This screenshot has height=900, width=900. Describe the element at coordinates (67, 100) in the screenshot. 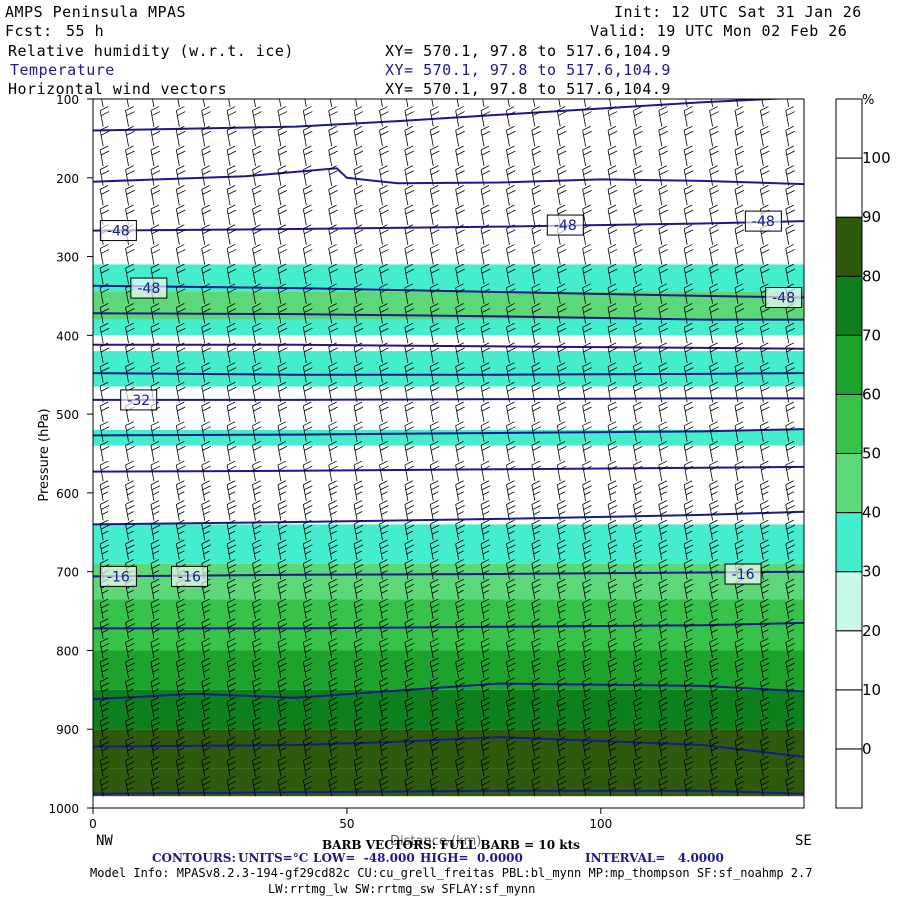

I see `y-tick-label: 100` at that location.